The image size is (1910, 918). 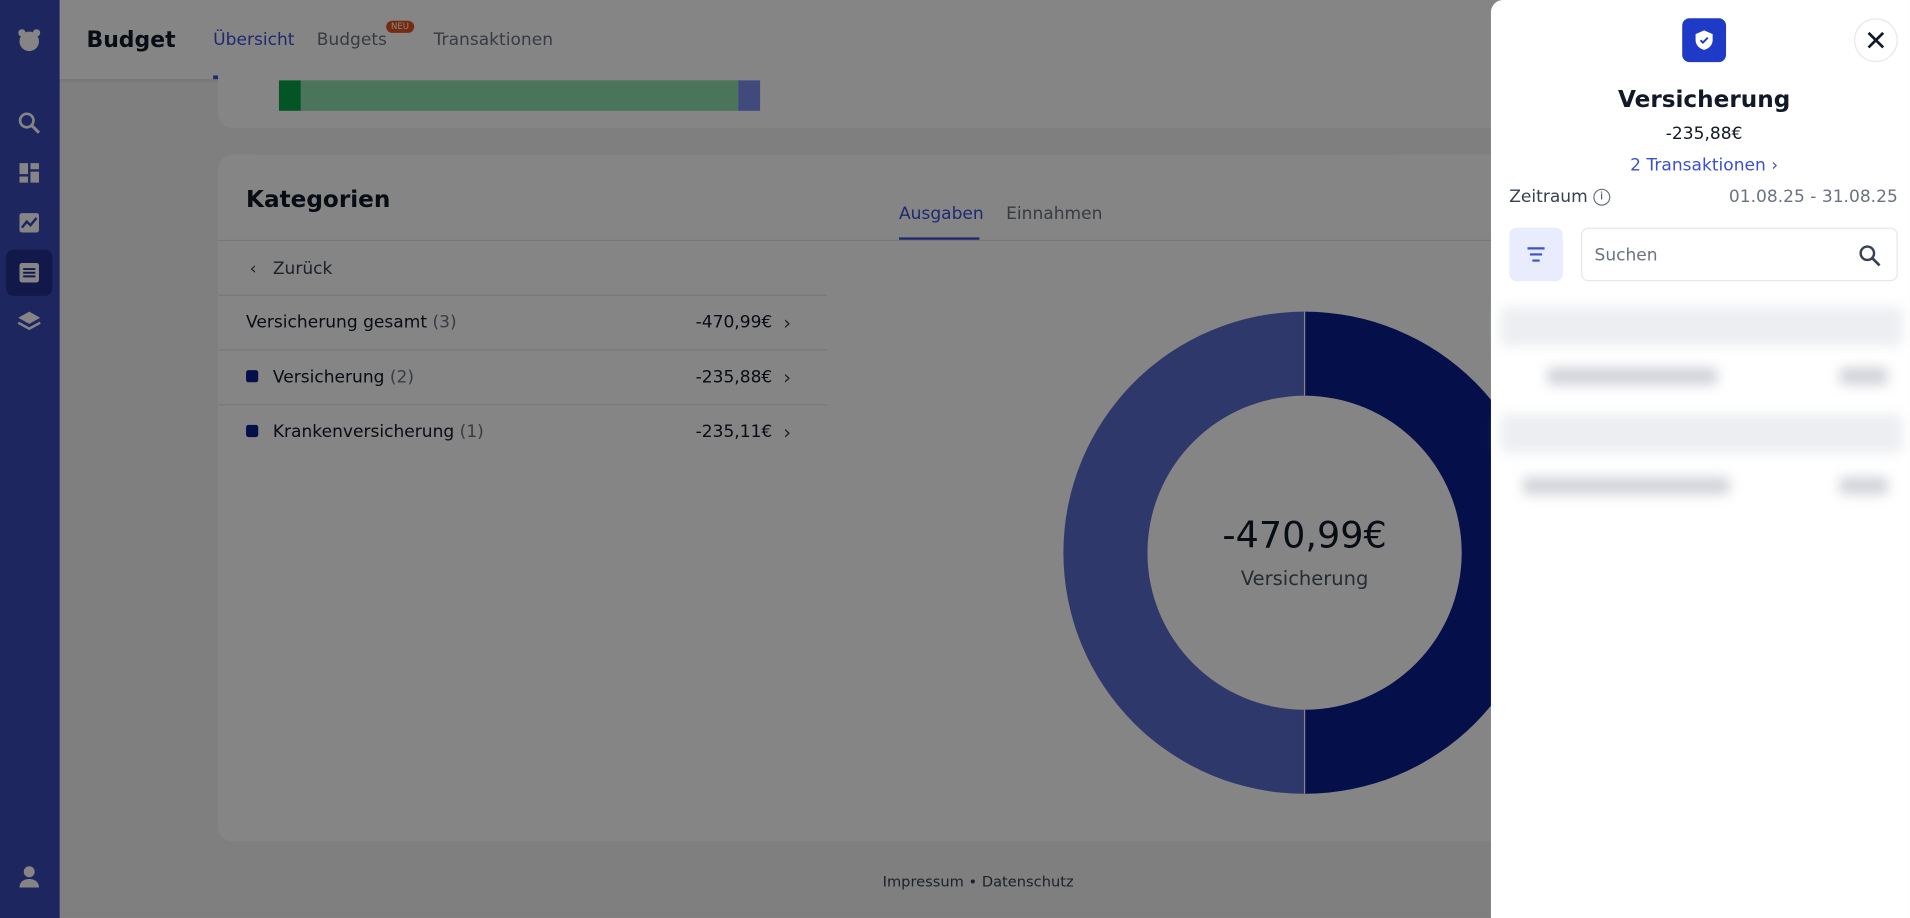 I want to click on category-count: (3), so click(x=444, y=322).